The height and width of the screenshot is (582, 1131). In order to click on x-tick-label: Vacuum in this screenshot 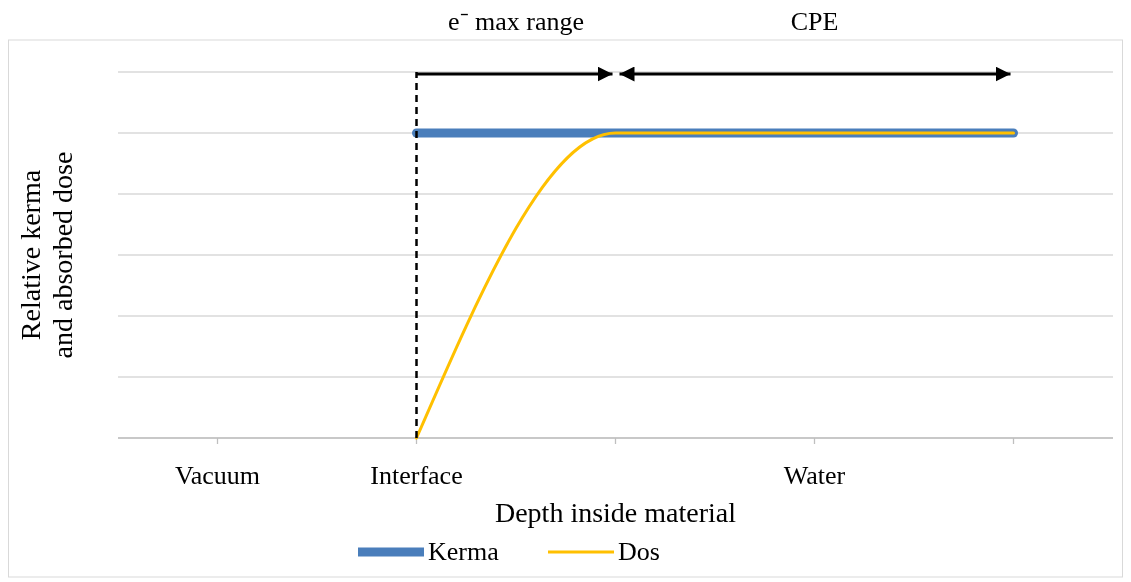, I will do `click(217, 475)`.